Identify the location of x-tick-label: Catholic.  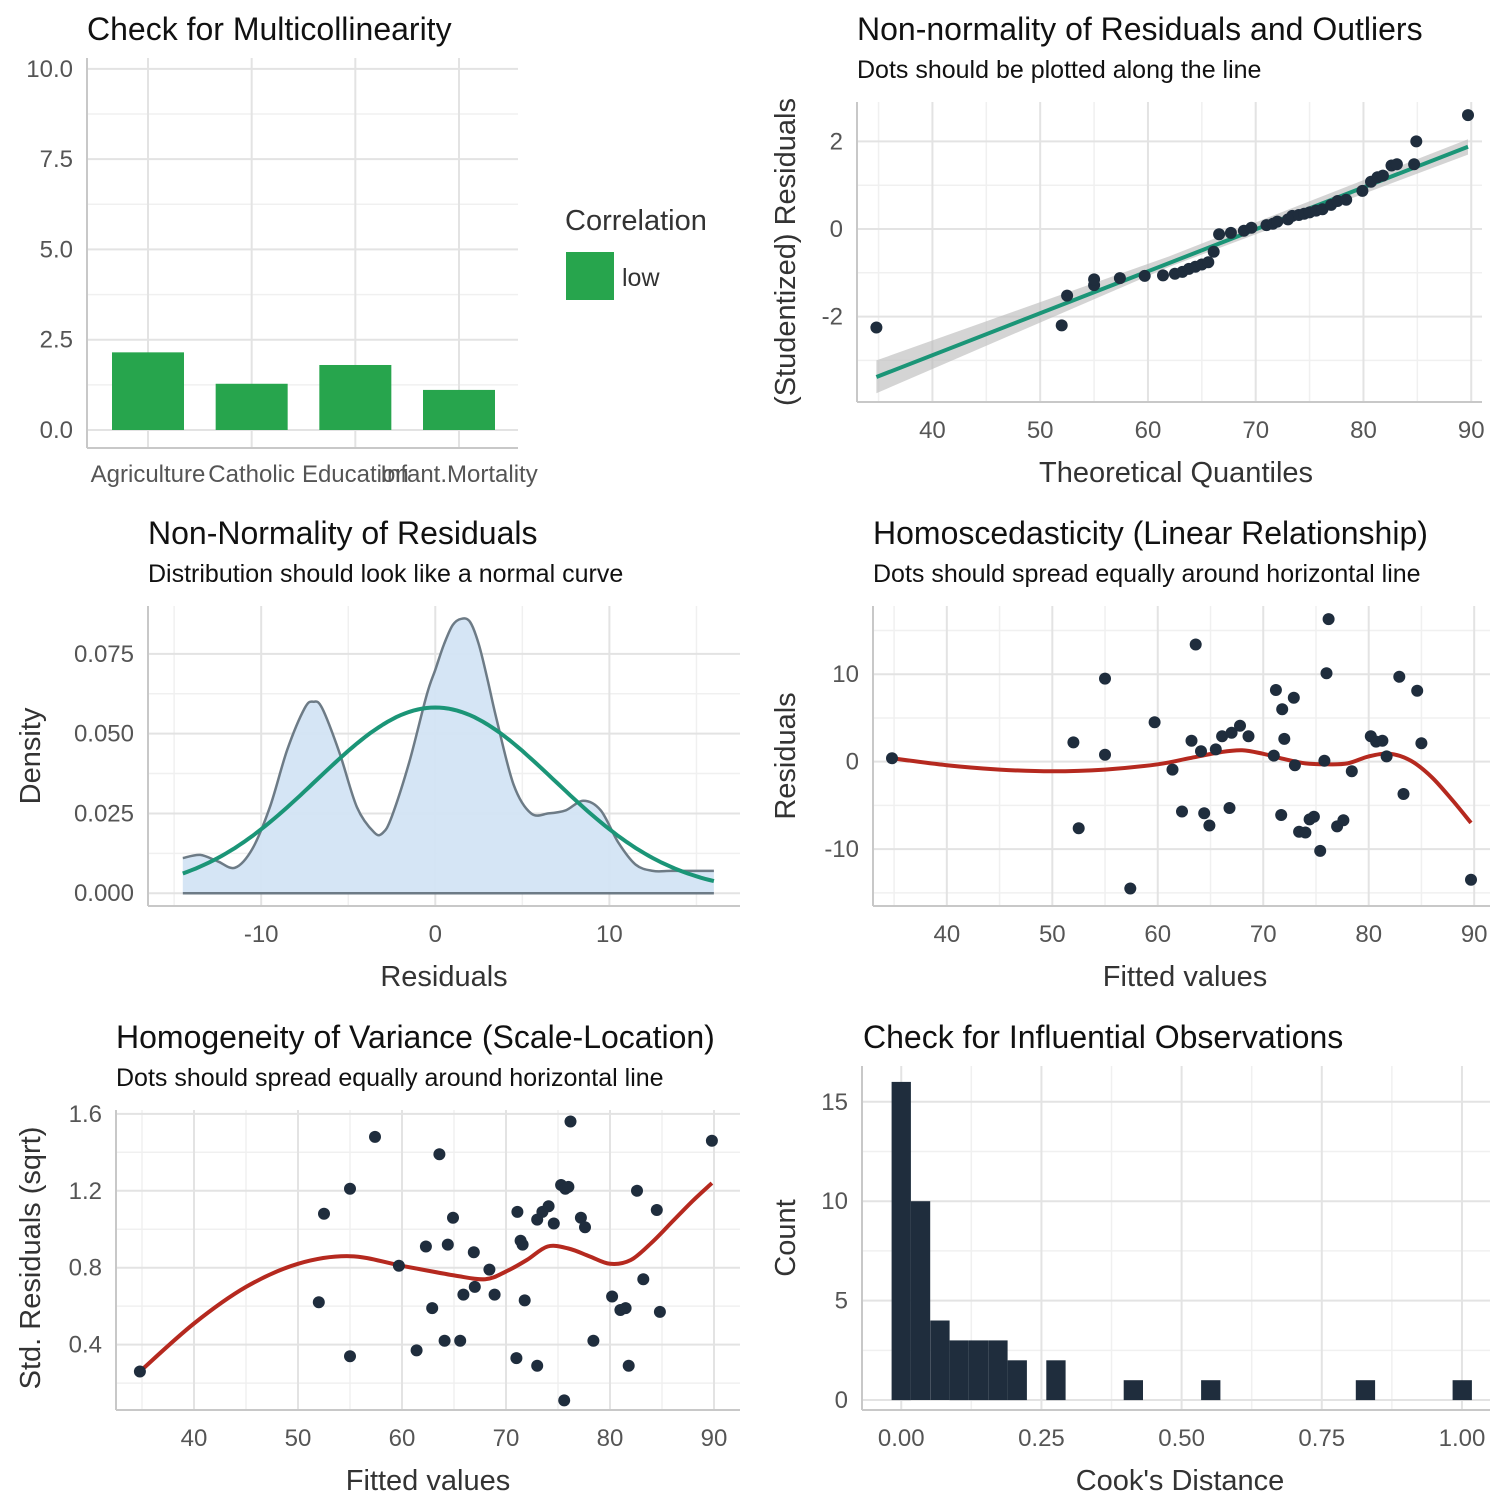
(251, 474).